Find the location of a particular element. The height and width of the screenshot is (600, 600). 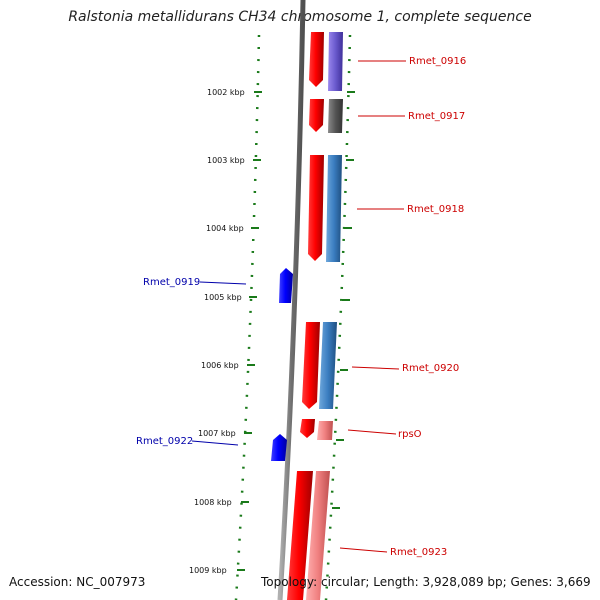

inner-dotted-arc is located at coordinates (247, 317).